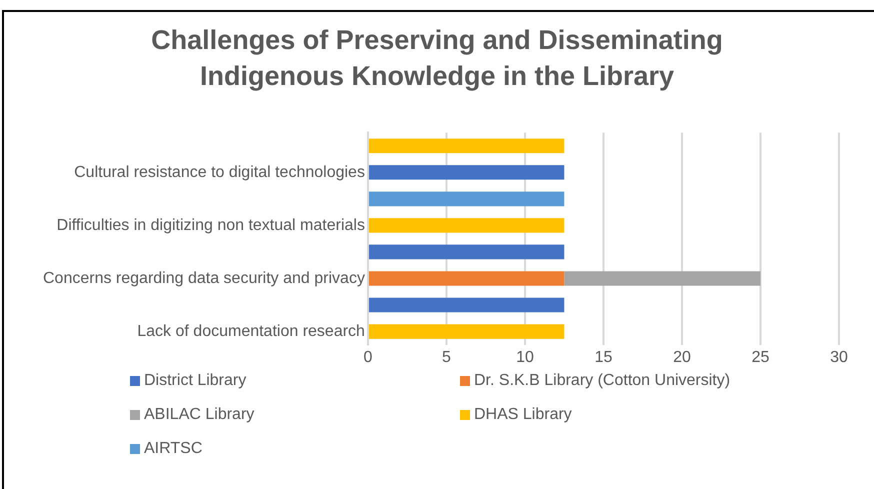  What do you see at coordinates (367, 357) in the screenshot?
I see `x-tick-label: 0` at bounding box center [367, 357].